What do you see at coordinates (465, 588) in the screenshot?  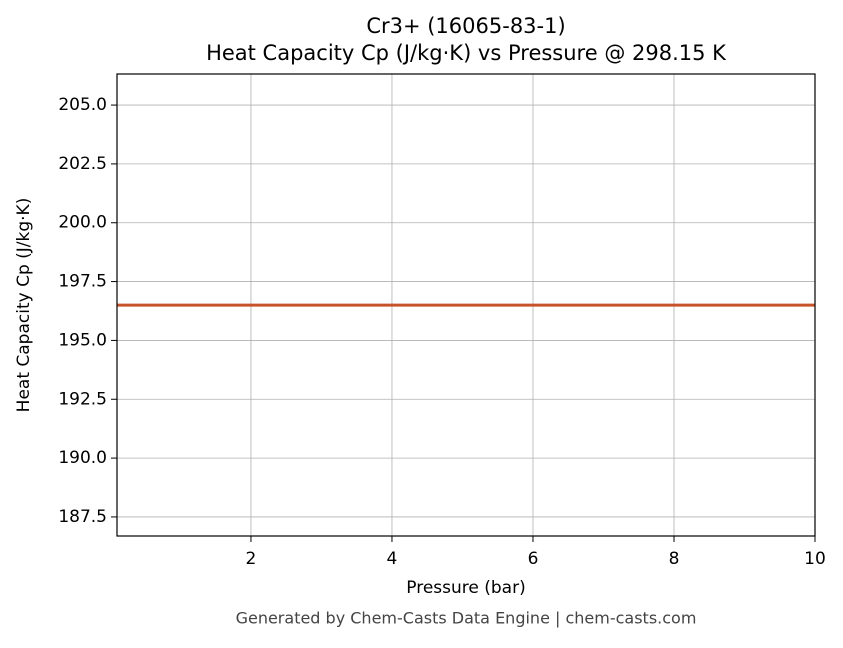 I see `x-axis-label: Pressure (bar)` at bounding box center [465, 588].